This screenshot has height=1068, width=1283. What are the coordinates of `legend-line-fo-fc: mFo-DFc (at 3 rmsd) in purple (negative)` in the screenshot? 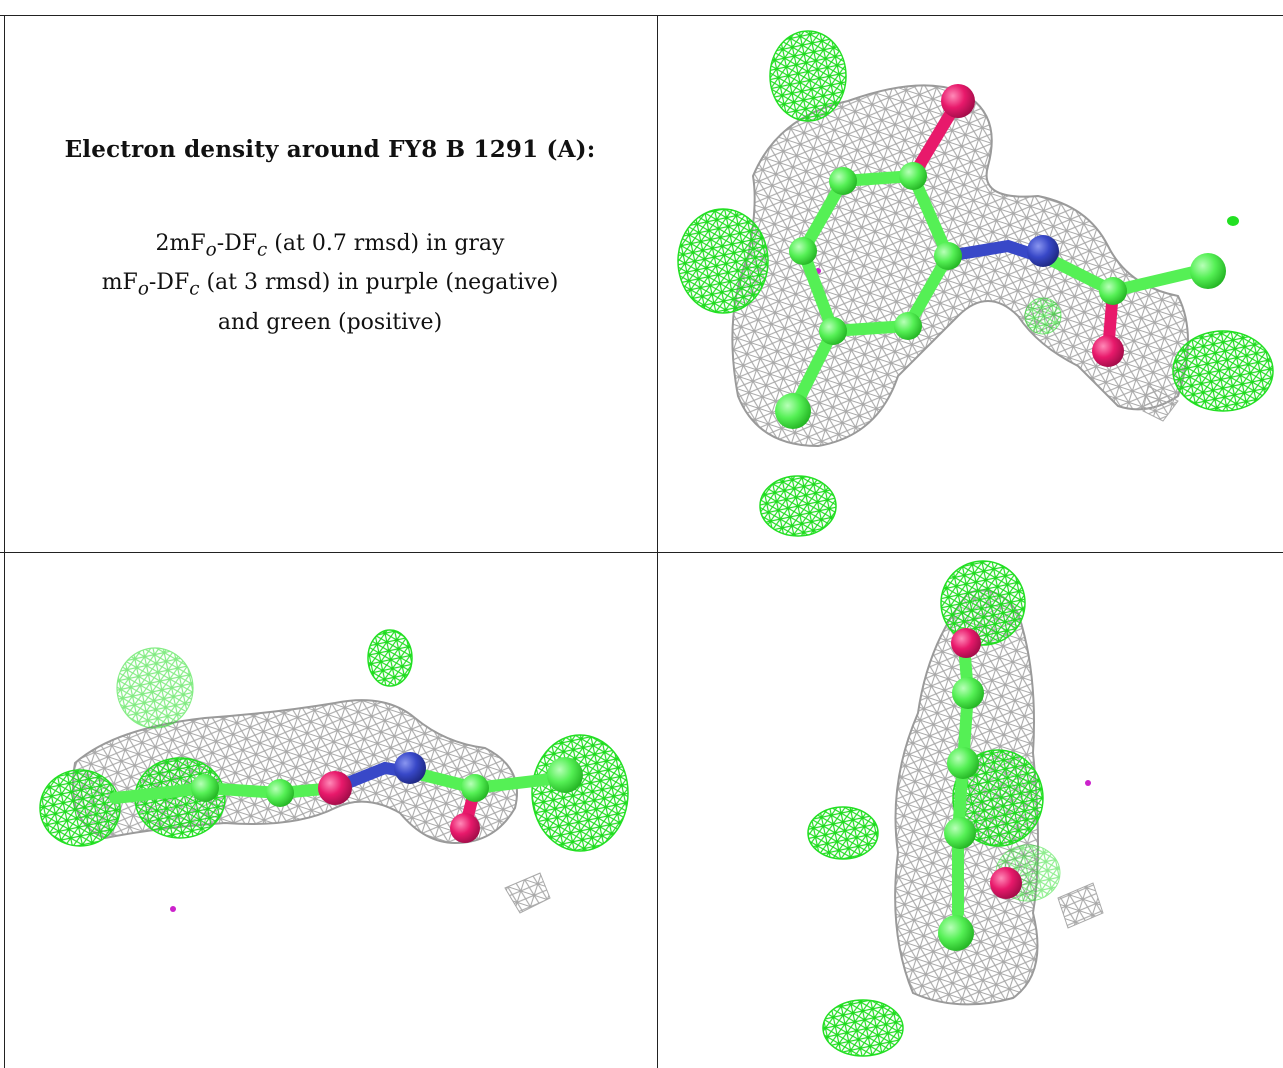 It's located at (330, 285).